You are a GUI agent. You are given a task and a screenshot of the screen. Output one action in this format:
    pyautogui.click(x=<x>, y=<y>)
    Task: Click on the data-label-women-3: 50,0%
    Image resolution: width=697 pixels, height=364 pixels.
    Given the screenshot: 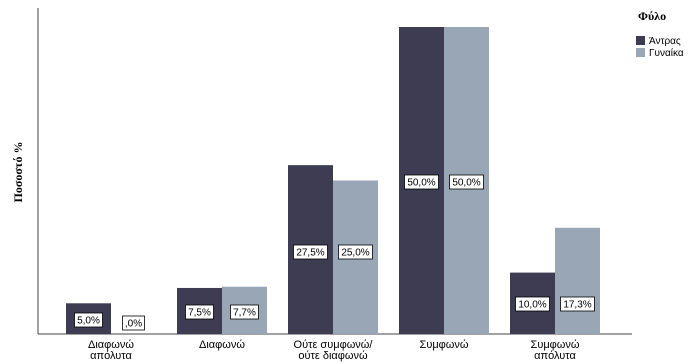 What is the action you would take?
    pyautogui.click(x=466, y=183)
    